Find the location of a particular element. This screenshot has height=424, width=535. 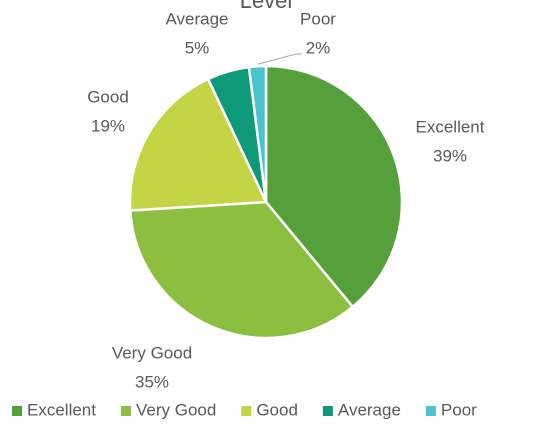

legend-label: Good is located at coordinates (277, 409).